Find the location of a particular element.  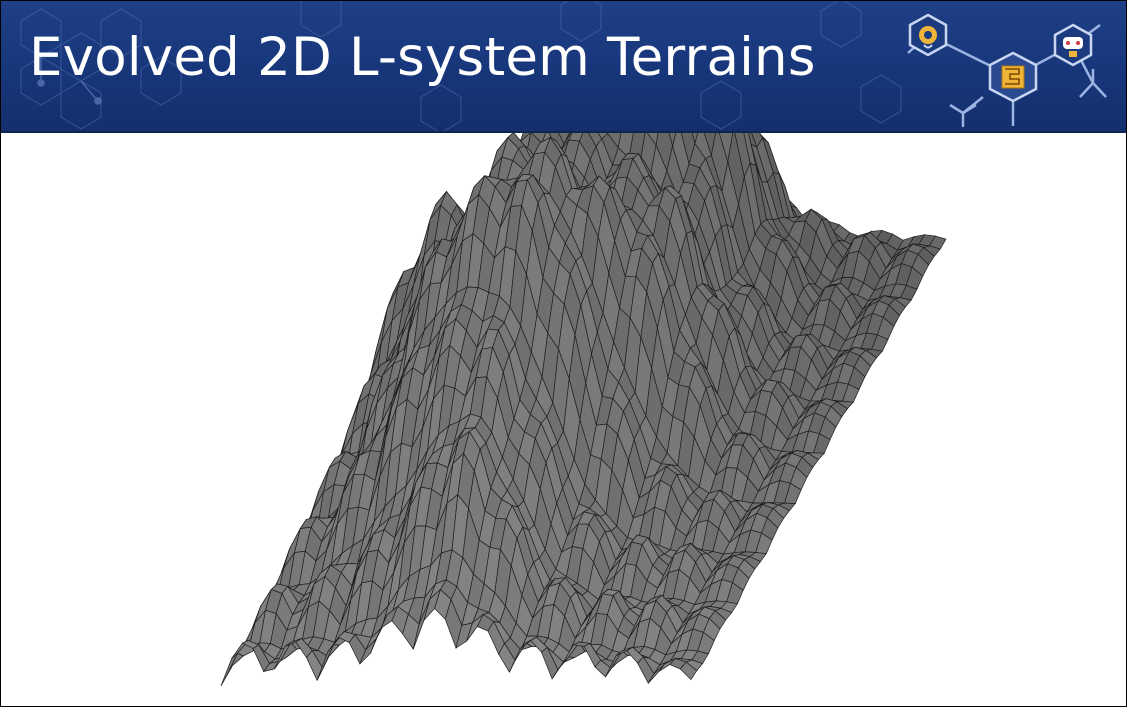

maze-icon is located at coordinates (1013, 77).